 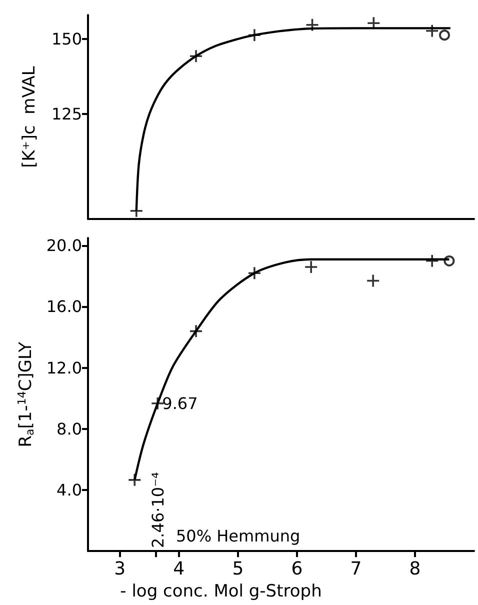 What do you see at coordinates (158, 510) in the screenshot?
I see `annotation: 2.46·10⁻⁴` at bounding box center [158, 510].